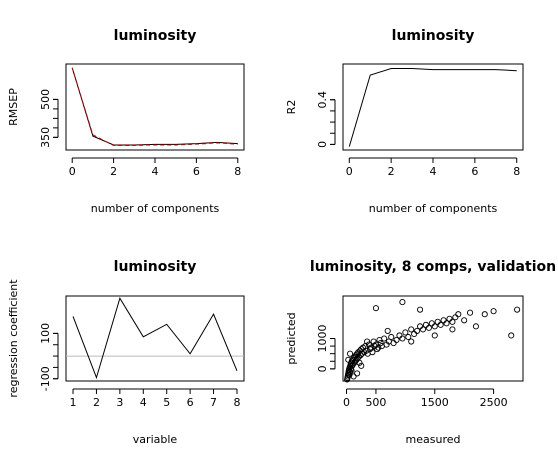  I want to click on y-axis-label: predicted, so click(291, 338).